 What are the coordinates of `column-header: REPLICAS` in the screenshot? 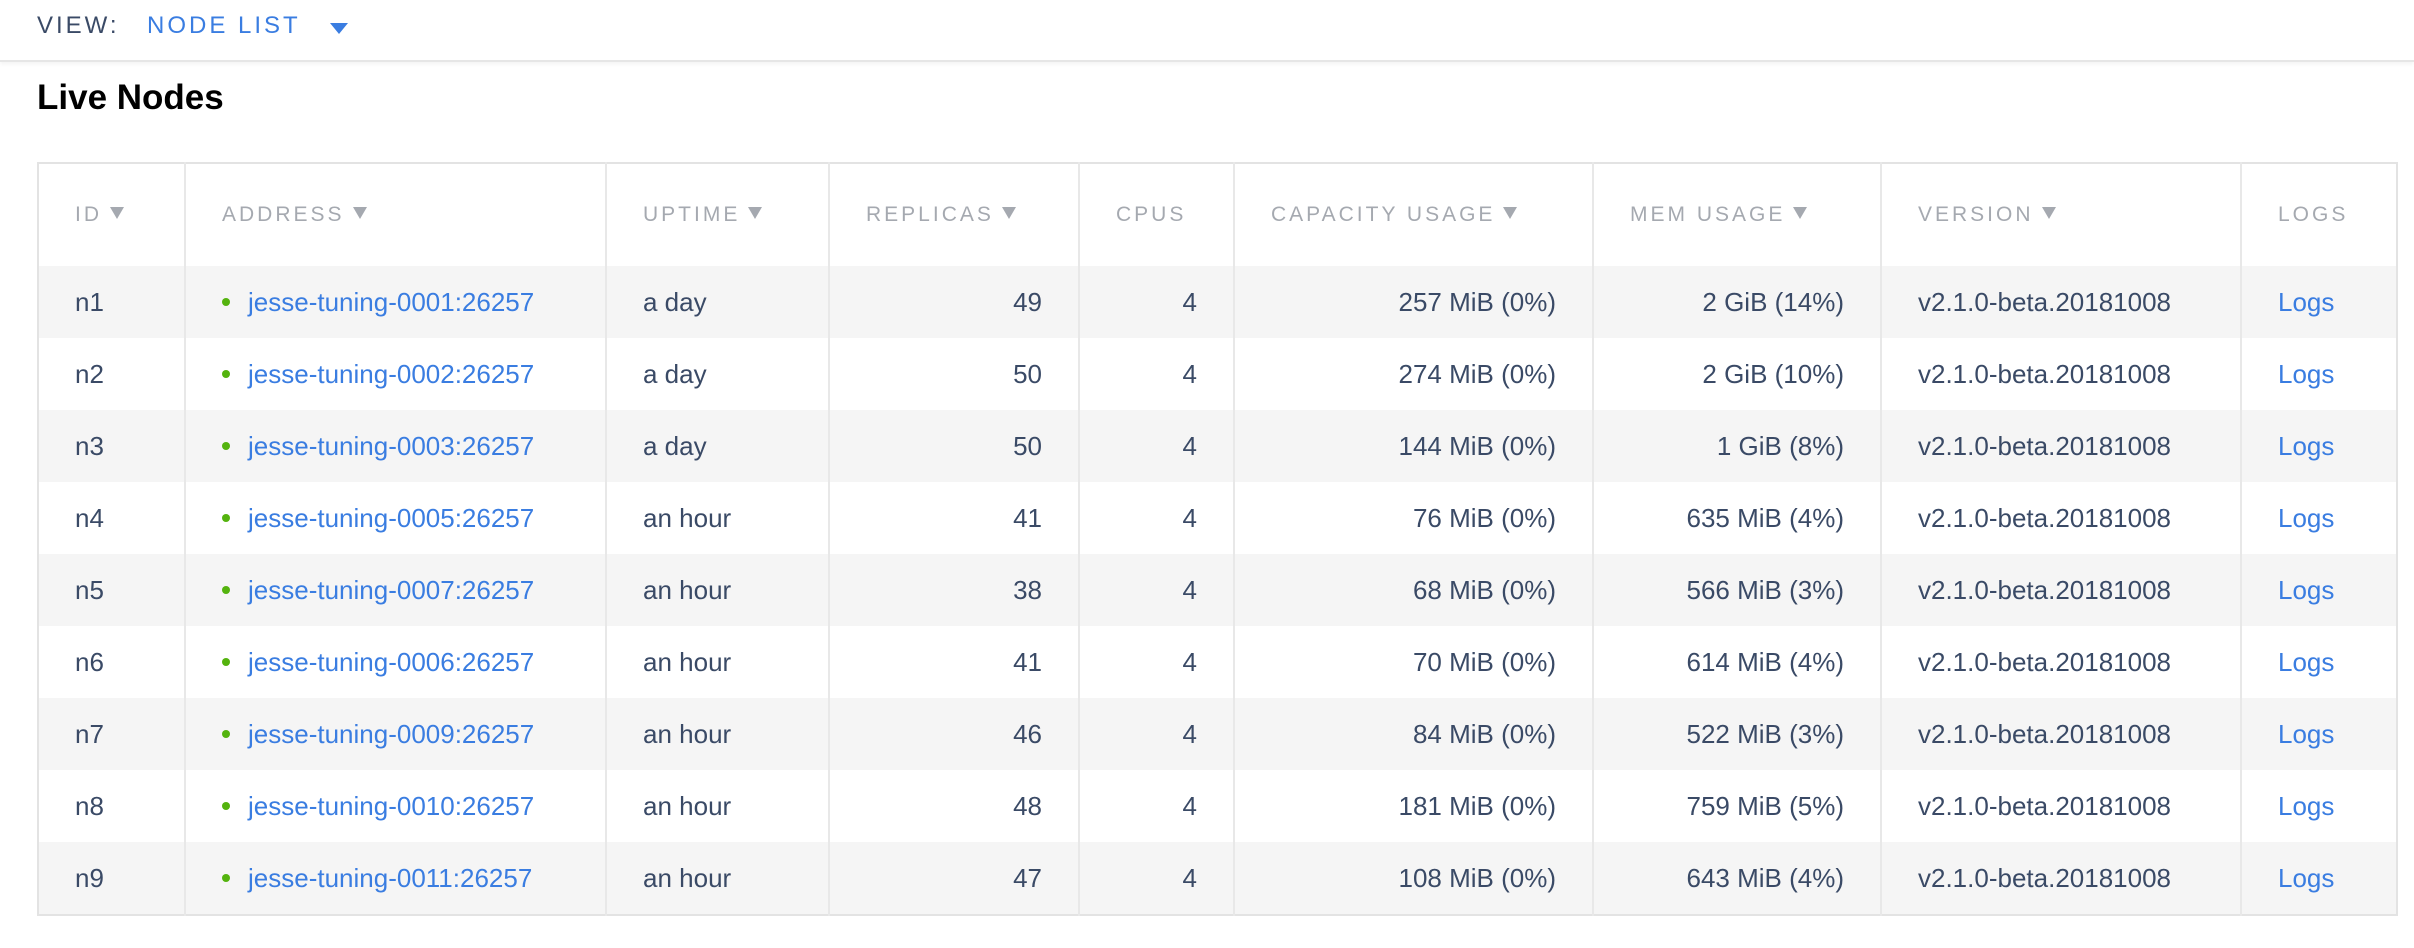 It's located at (954, 214).